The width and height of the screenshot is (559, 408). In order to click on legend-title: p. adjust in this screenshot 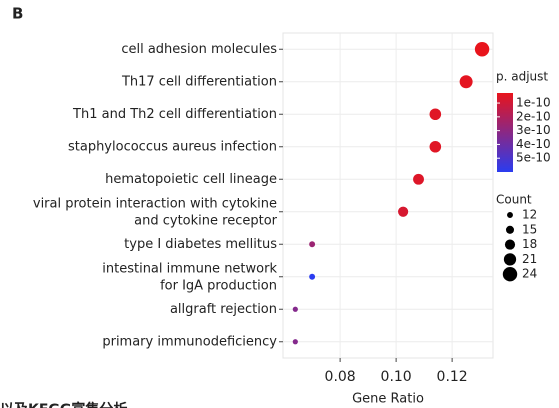, I will do `click(522, 77)`.